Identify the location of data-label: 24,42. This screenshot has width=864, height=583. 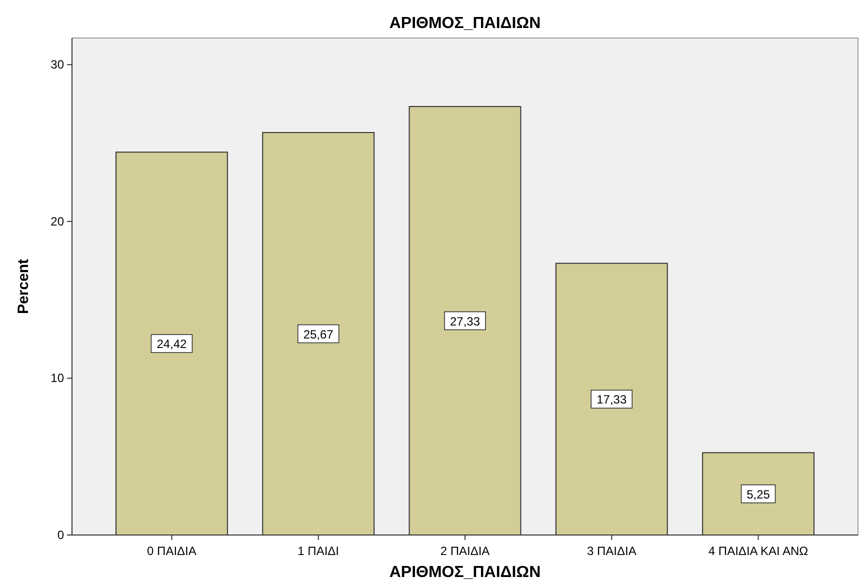
(172, 344).